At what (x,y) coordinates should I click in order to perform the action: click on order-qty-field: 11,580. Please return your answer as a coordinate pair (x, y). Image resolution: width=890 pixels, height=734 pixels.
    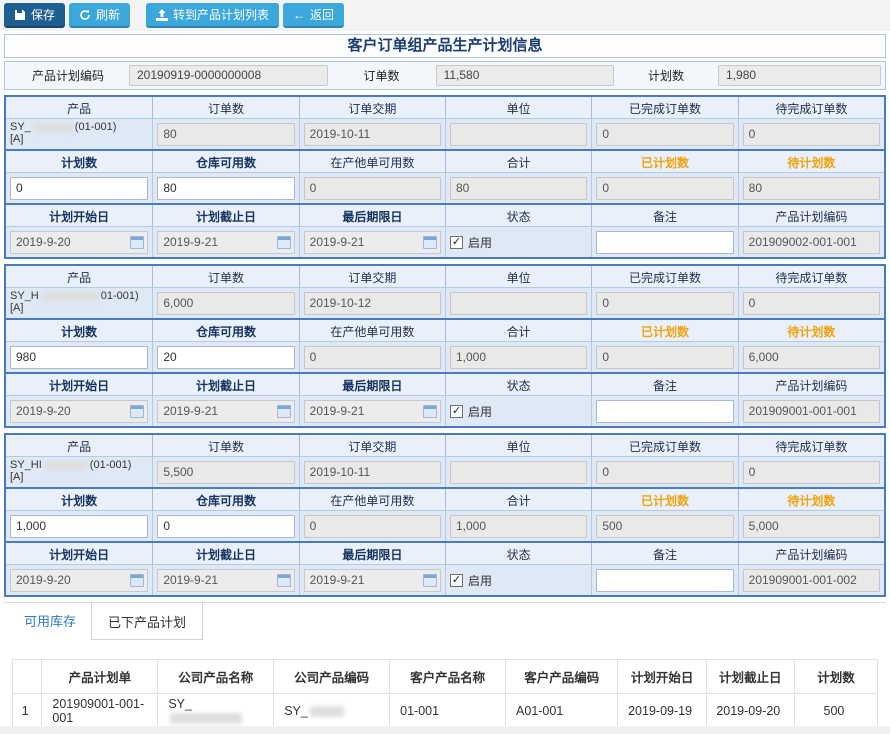
    Looking at the image, I should click on (525, 75).